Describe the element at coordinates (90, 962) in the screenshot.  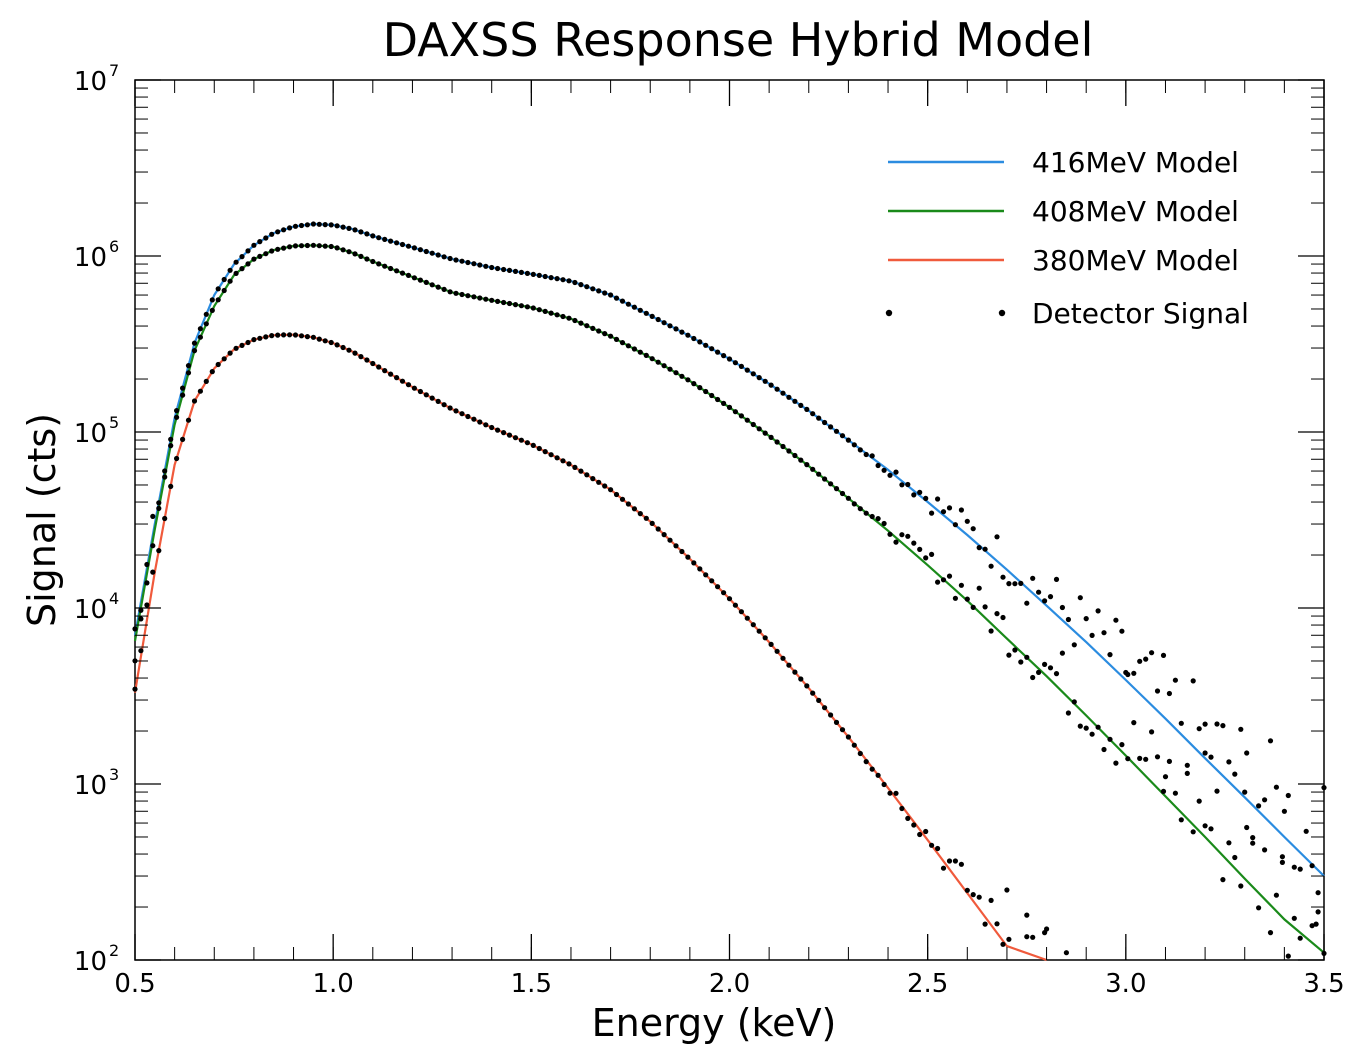
I see `y-tick-label-base: 10` at that location.